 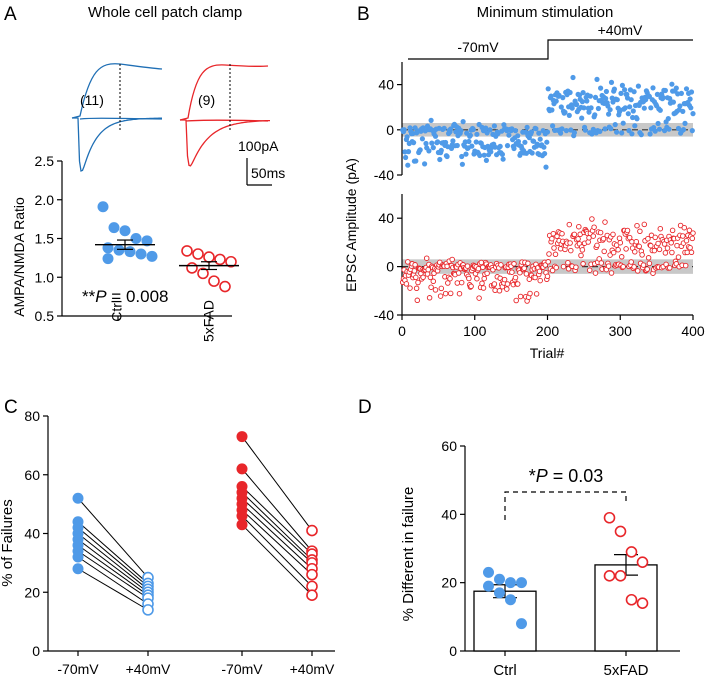 What do you see at coordinates (227, 120) in the screenshot?
I see `fad-baseline-trace` at bounding box center [227, 120].